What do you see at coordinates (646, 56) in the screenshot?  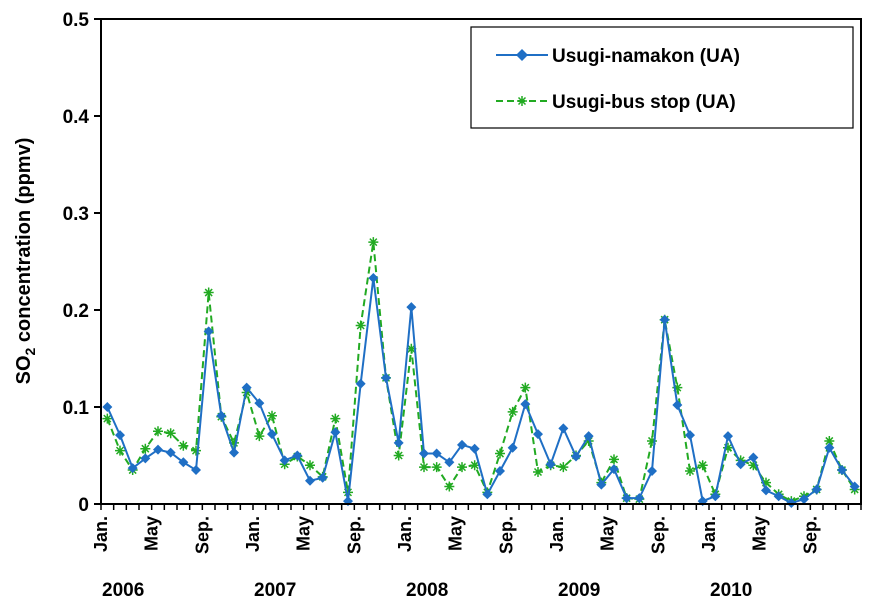 I see `legend-label: Usugi-namakon (UA)` at bounding box center [646, 56].